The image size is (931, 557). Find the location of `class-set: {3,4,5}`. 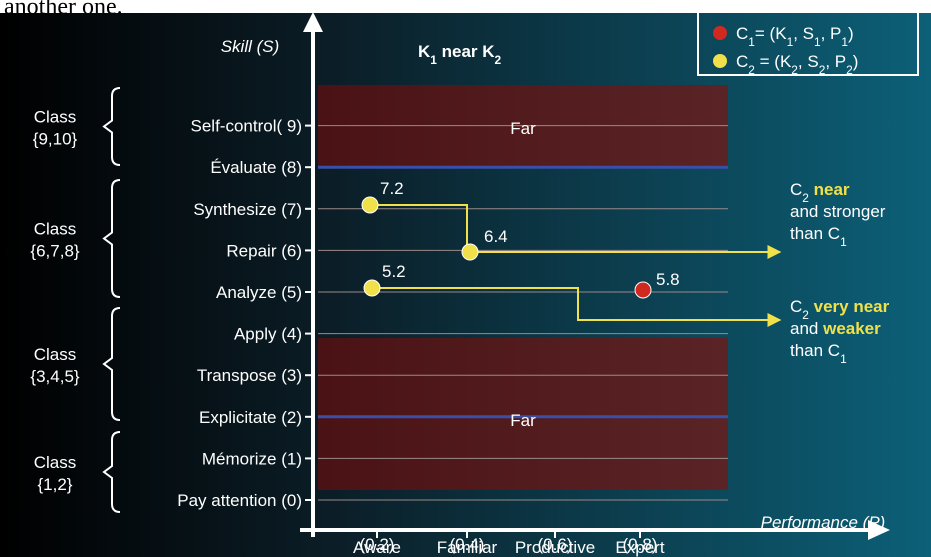

class-set: {3,4,5} is located at coordinates (54, 376).